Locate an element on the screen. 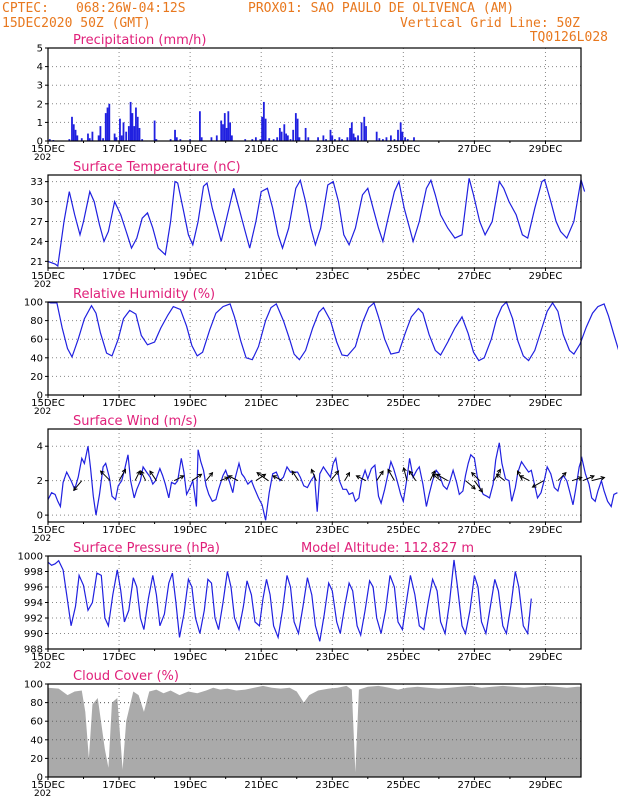 The image size is (618, 800). x-tick-label: 23DEC is located at coordinates (332, 403).